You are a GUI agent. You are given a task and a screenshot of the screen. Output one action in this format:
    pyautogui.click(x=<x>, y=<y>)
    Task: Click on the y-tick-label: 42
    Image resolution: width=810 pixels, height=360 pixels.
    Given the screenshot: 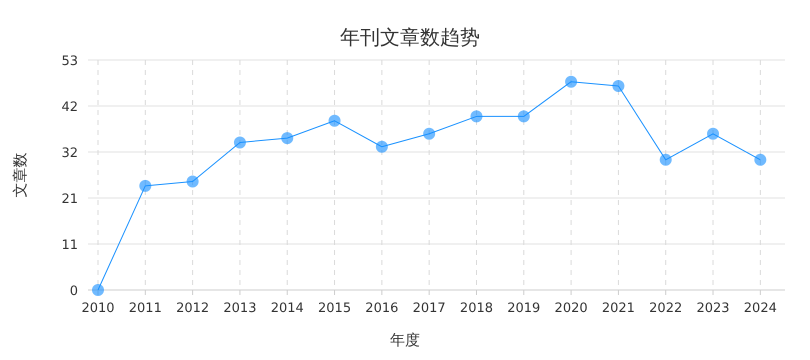 What is the action you would take?
    pyautogui.click(x=69, y=107)
    